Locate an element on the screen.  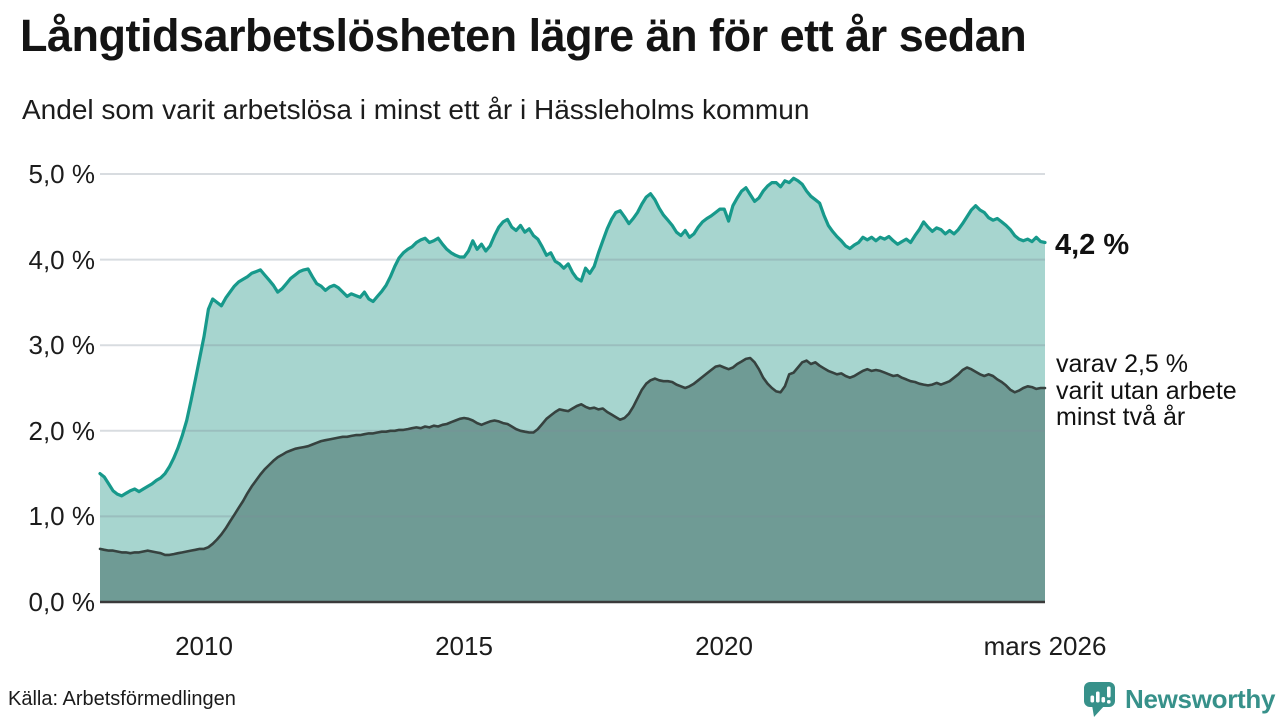
y-tick-label: 3,0 % is located at coordinates (62, 345).